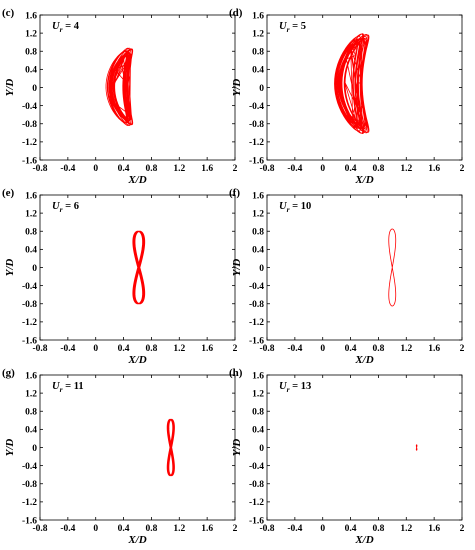  I want to click on reduced-velocity-annotation: Ur = 6, so click(65, 207).